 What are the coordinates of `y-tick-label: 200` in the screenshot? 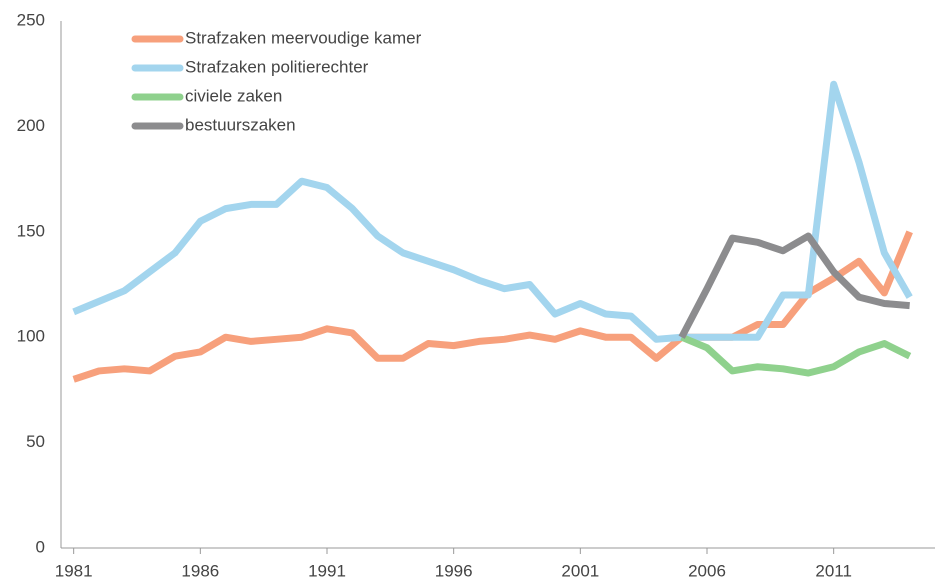 It's located at (31, 125).